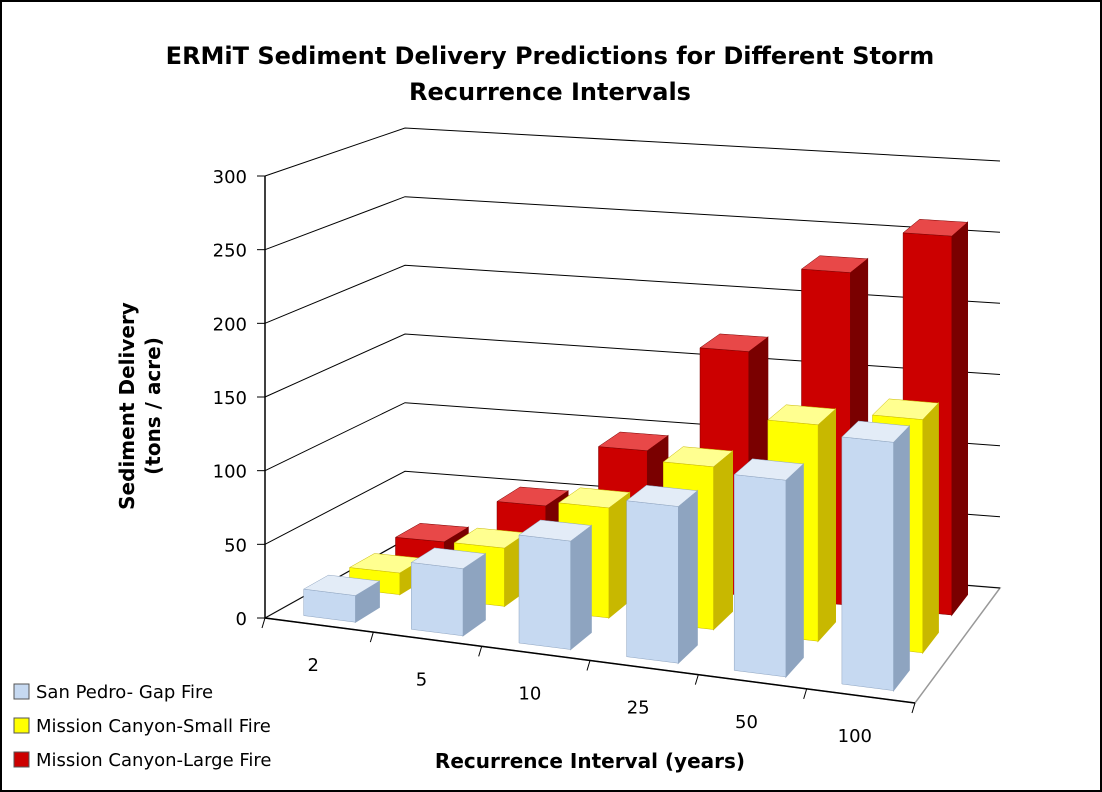  What do you see at coordinates (230, 251) in the screenshot?
I see `y-tick-label: 250` at bounding box center [230, 251].